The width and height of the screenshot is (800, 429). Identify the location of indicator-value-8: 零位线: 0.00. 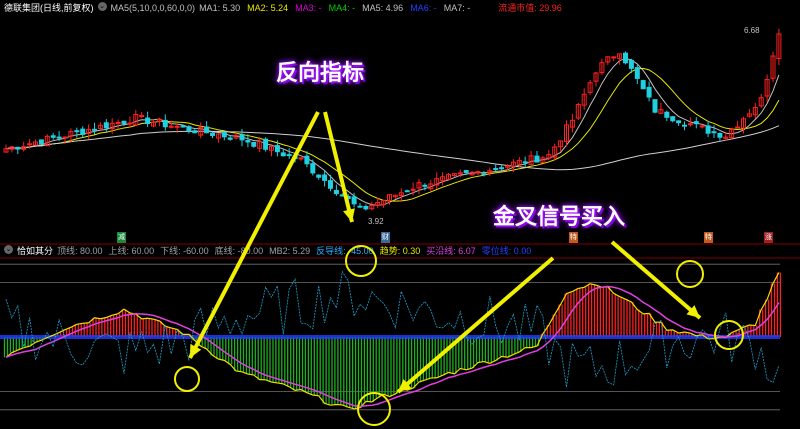
(506, 251).